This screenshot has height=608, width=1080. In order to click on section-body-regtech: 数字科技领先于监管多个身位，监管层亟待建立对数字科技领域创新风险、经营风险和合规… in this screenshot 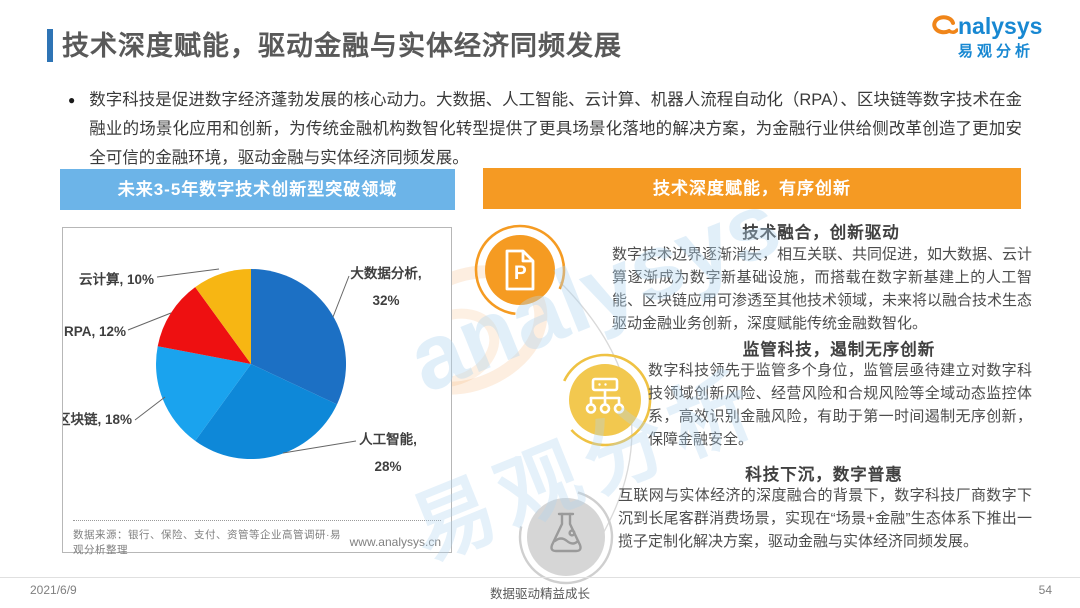, I will do `click(840, 405)`.